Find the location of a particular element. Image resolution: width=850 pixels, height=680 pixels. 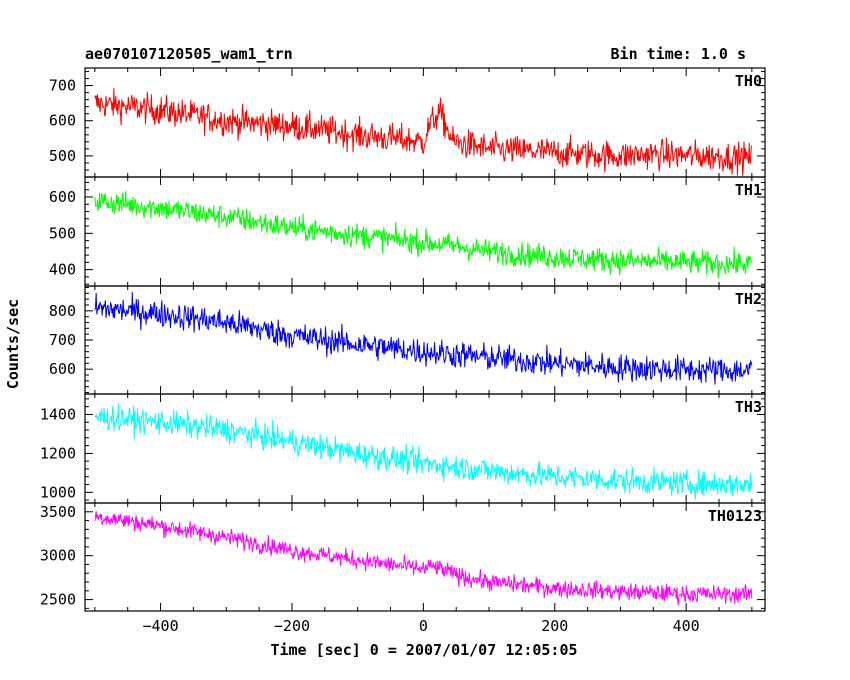

y-tick-label: 400 is located at coordinates (62, 270).